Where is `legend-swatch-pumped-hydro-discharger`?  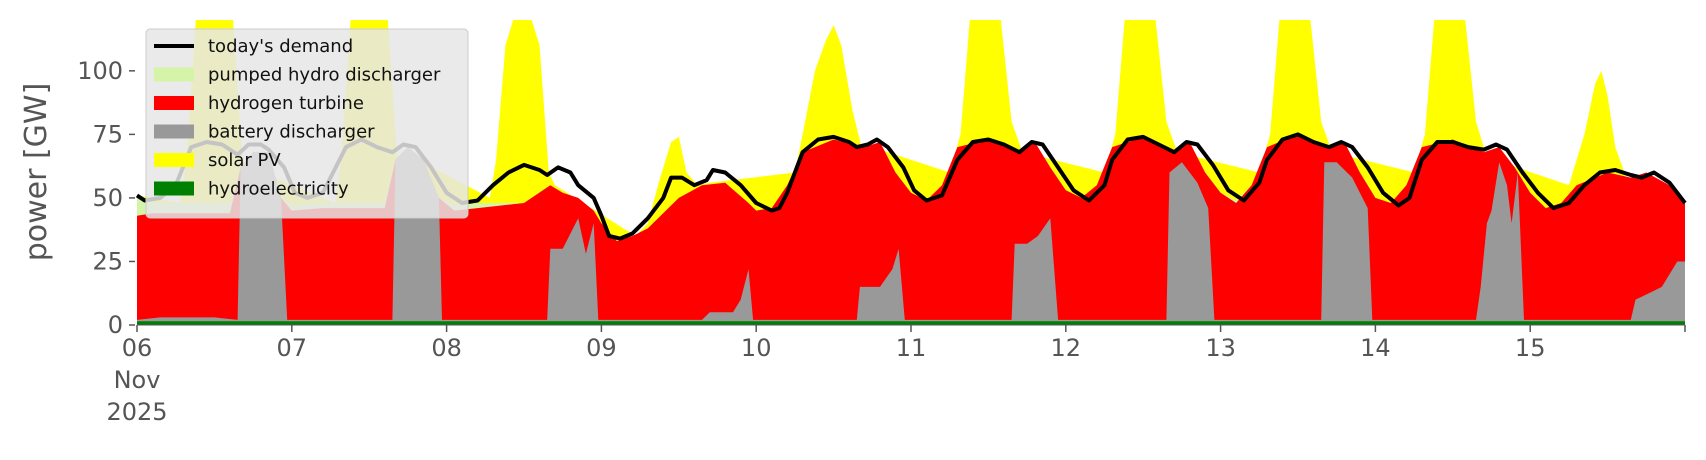
legend-swatch-pumped-hydro-discharger is located at coordinates (174, 74).